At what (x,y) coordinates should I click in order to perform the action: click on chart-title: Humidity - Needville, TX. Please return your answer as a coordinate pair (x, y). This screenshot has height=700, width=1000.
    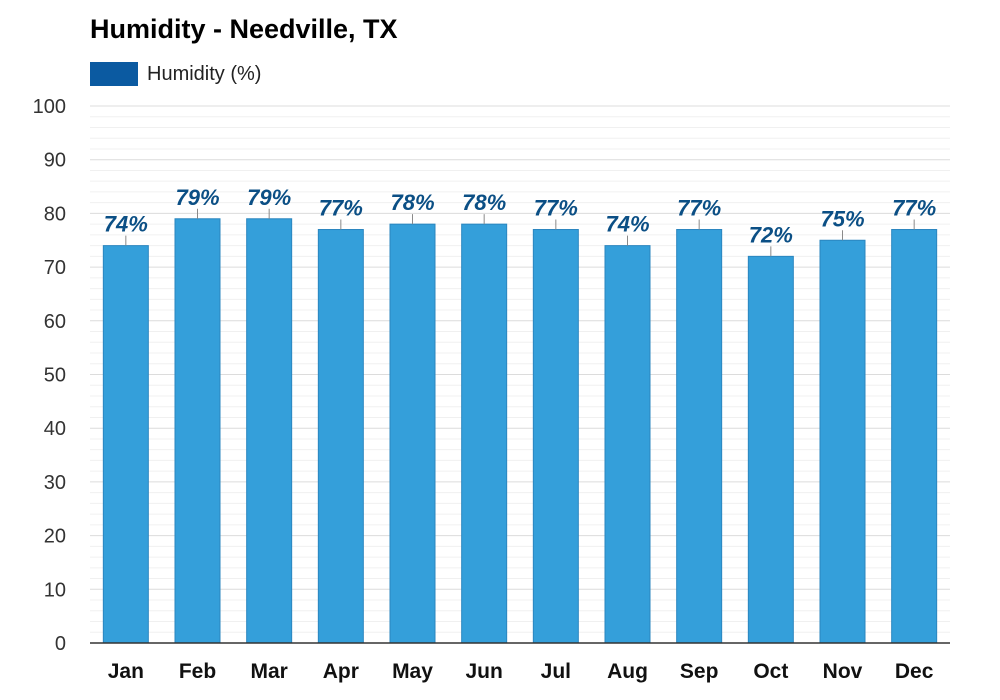
    Looking at the image, I should click on (244, 29).